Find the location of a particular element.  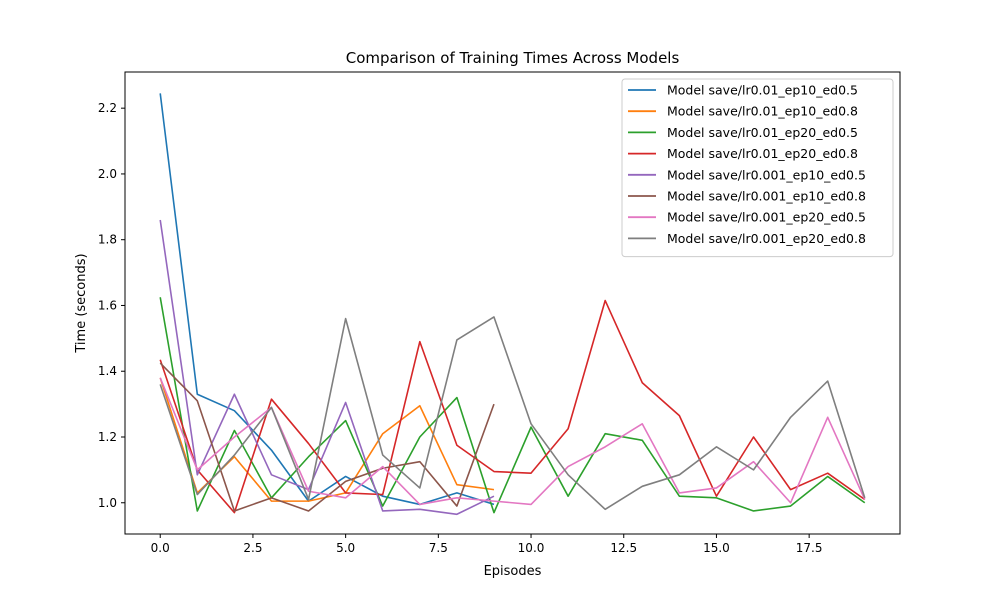

y-tick-label: 2.2 is located at coordinates (107, 108).